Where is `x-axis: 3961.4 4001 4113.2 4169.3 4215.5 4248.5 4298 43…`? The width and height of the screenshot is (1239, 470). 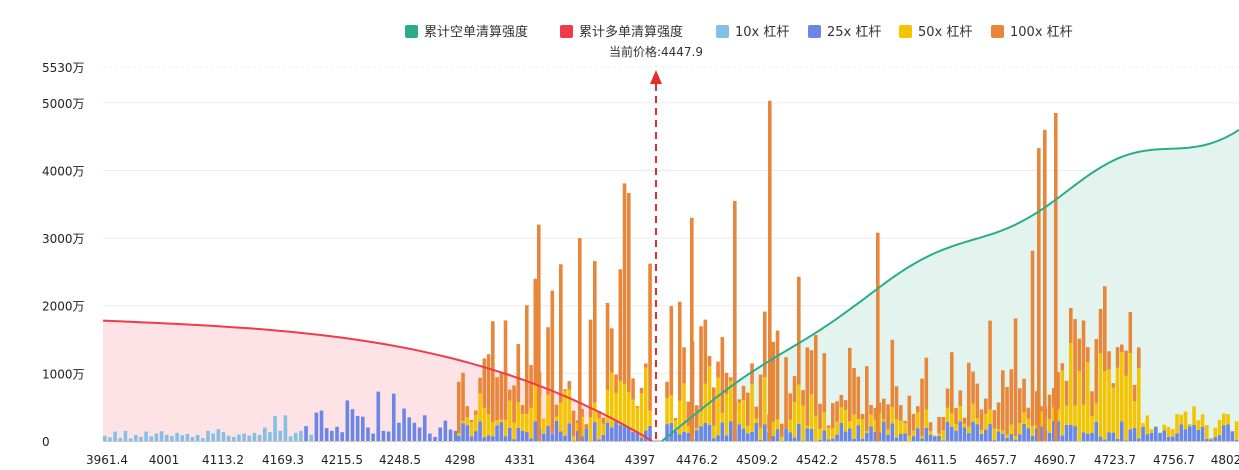
x-axis: 3961.4 4001 4113.2 4169.3 4215.5 4248.5 4298 43… is located at coordinates (662, 460).